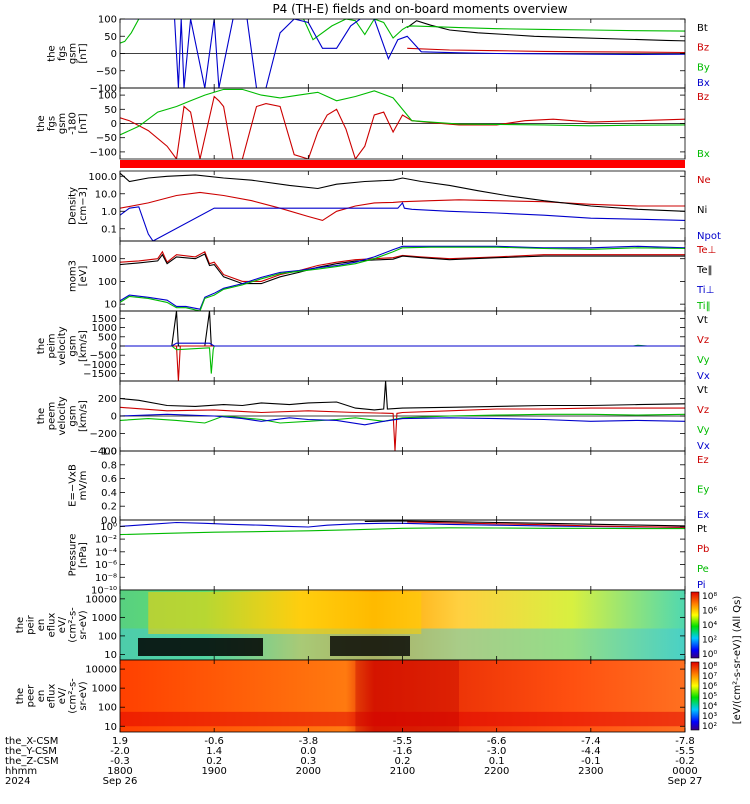 Image resolution: width=750 pixels, height=804 pixels. What do you see at coordinates (62, 345) in the screenshot?
I see `y-axis-label: velocity` at bounding box center [62, 345].